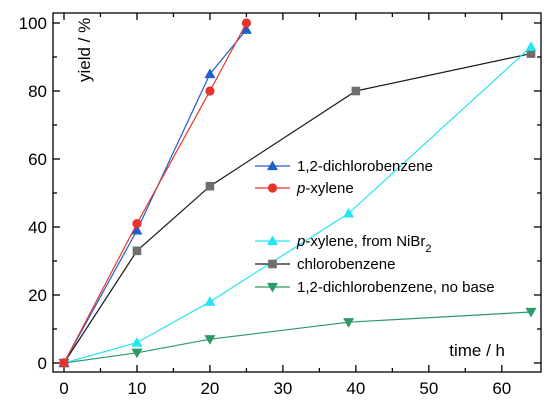 This screenshot has height=405, width=550. I want to click on y-tick-label: 40, so click(37, 227).